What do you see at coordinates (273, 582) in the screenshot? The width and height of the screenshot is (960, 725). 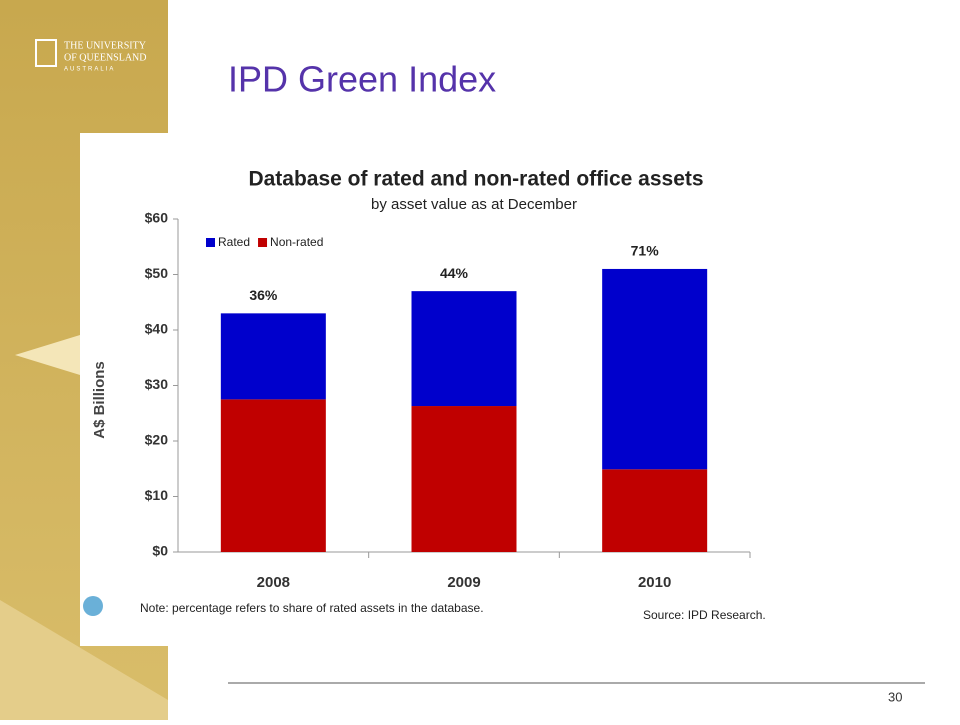 I see `x-tick-label: 2008` at bounding box center [273, 582].